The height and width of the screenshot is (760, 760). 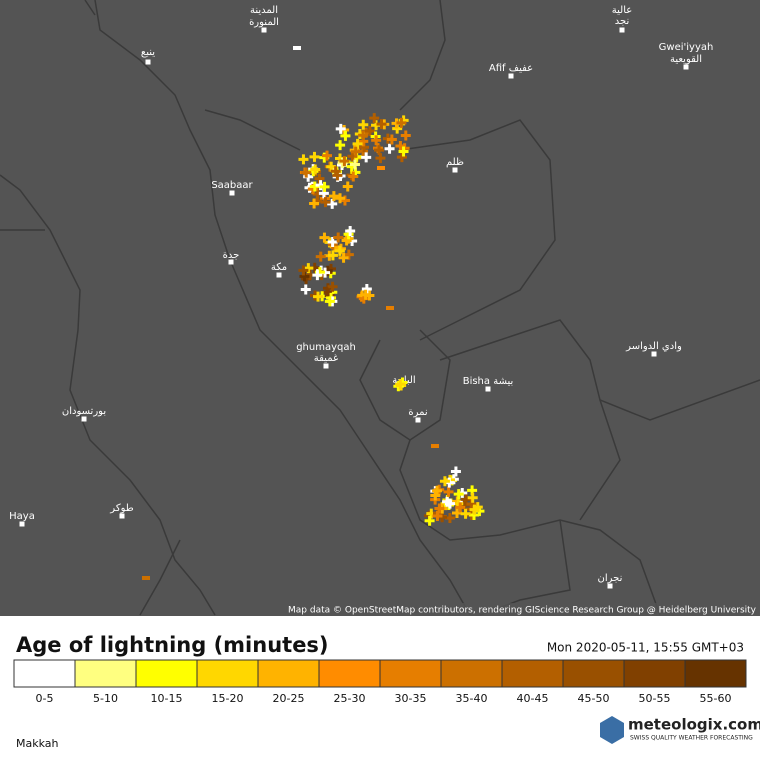 I want to click on place-label: ظلم, so click(x=455, y=162).